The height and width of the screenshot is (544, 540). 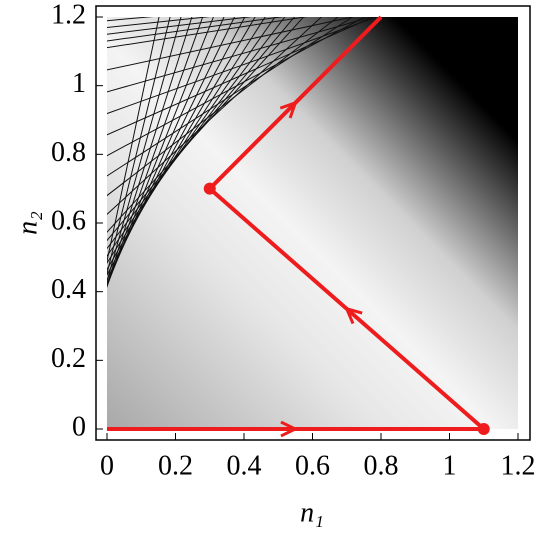 I want to click on y-tick-label: 1, so click(x=79, y=83).